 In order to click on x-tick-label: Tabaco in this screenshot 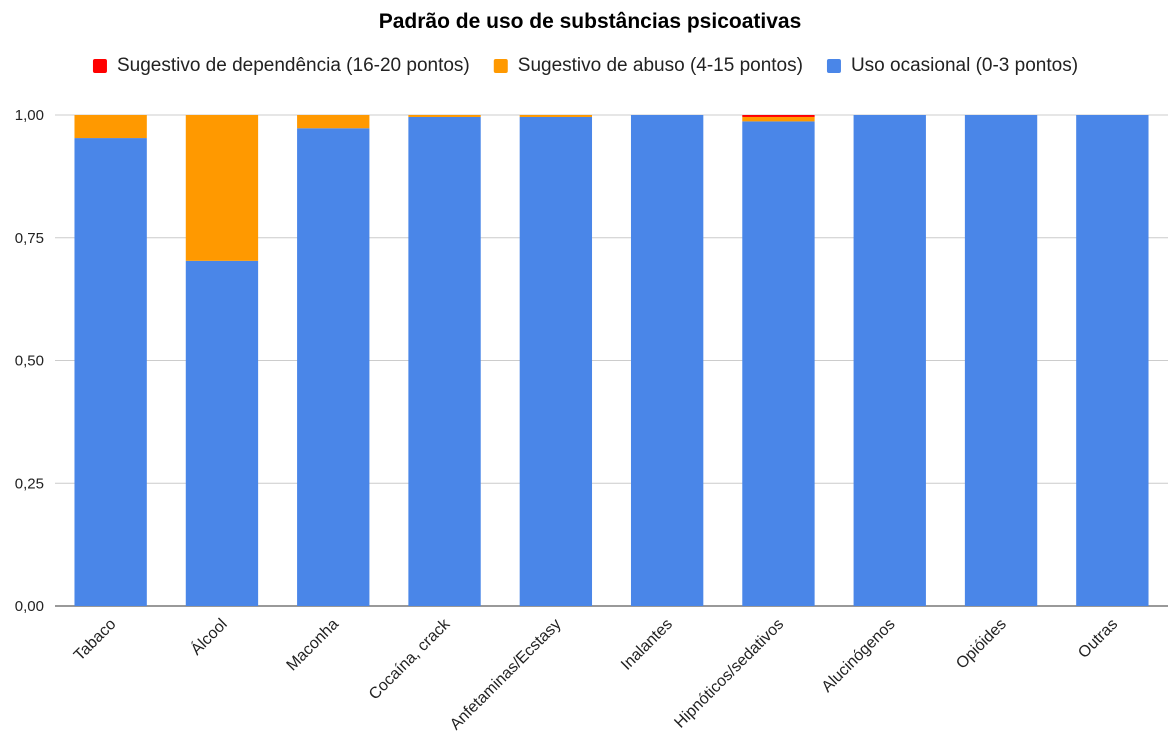, I will do `click(95, 640)`.